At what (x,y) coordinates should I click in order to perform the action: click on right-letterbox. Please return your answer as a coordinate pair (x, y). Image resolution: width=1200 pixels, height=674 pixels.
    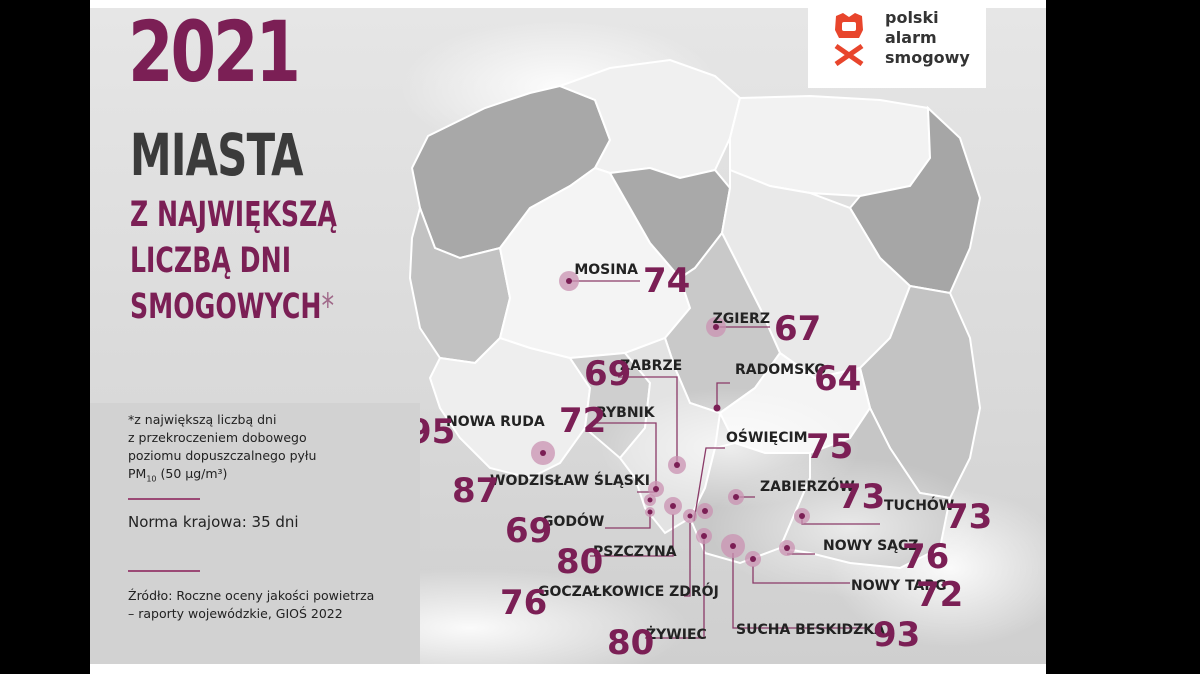
    Looking at the image, I should click on (1123, 337).